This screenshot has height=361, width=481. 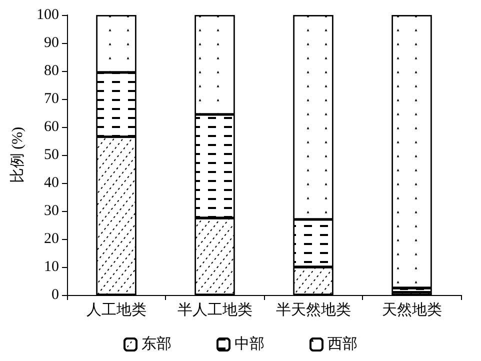 I want to click on y-tick-label: 40, so click(x=51, y=183).